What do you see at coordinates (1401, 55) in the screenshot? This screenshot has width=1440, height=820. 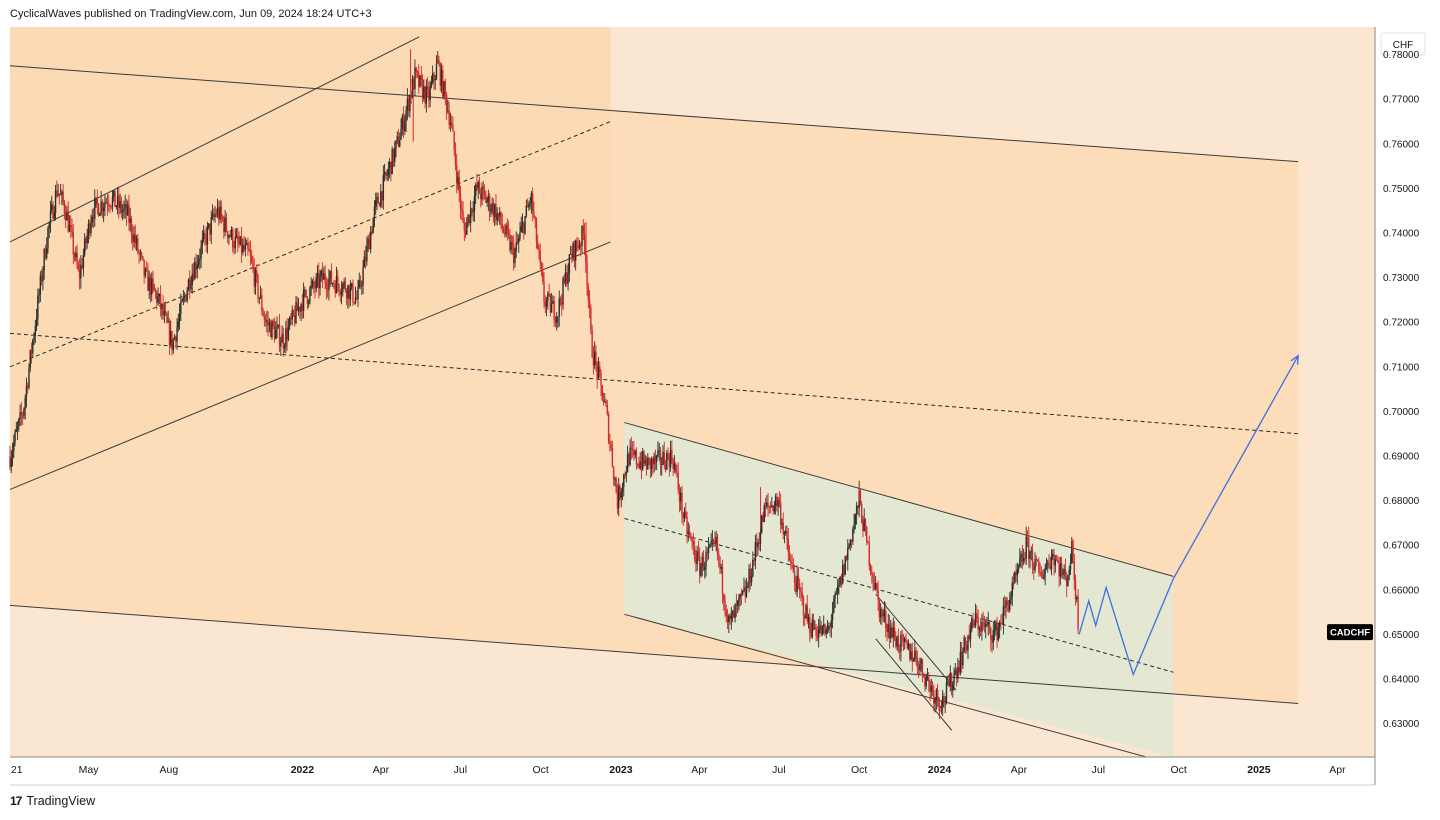 I see `price-tick-label: 0.78000` at bounding box center [1401, 55].